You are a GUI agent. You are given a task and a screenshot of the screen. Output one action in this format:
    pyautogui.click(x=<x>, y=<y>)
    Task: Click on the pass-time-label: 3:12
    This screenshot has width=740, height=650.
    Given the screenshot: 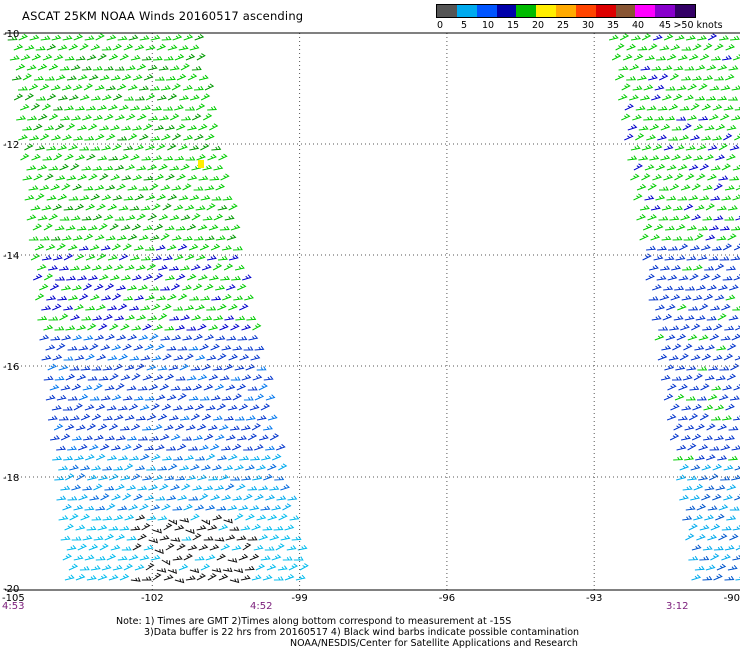 What is the action you would take?
    pyautogui.click(x=677, y=605)
    